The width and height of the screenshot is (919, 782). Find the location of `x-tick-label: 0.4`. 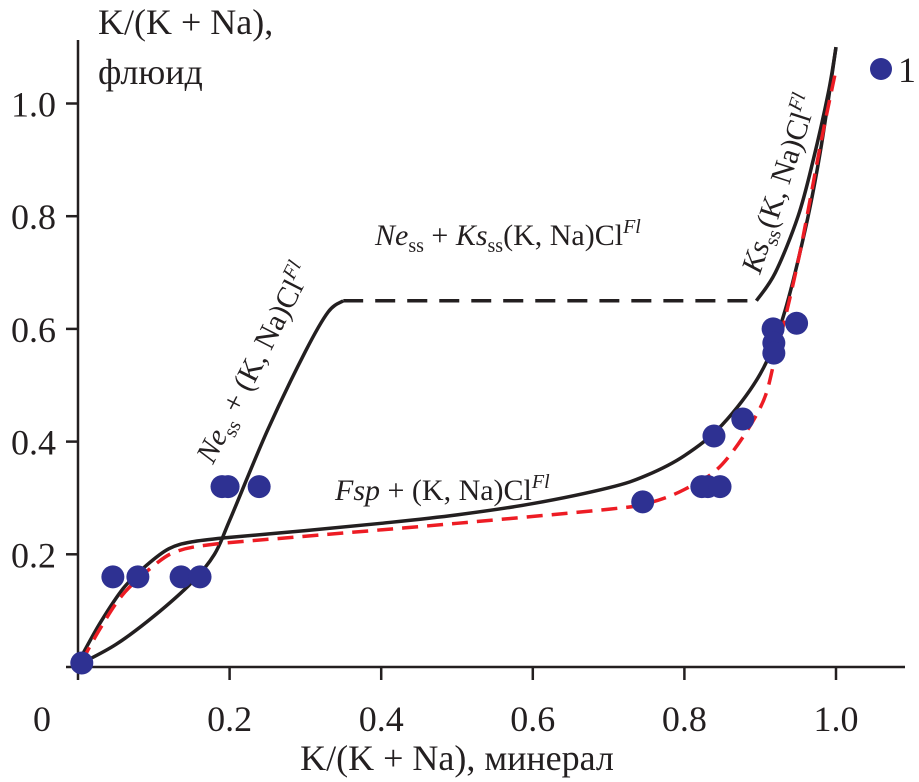

x-tick-label: 0.4 is located at coordinates (381, 719).